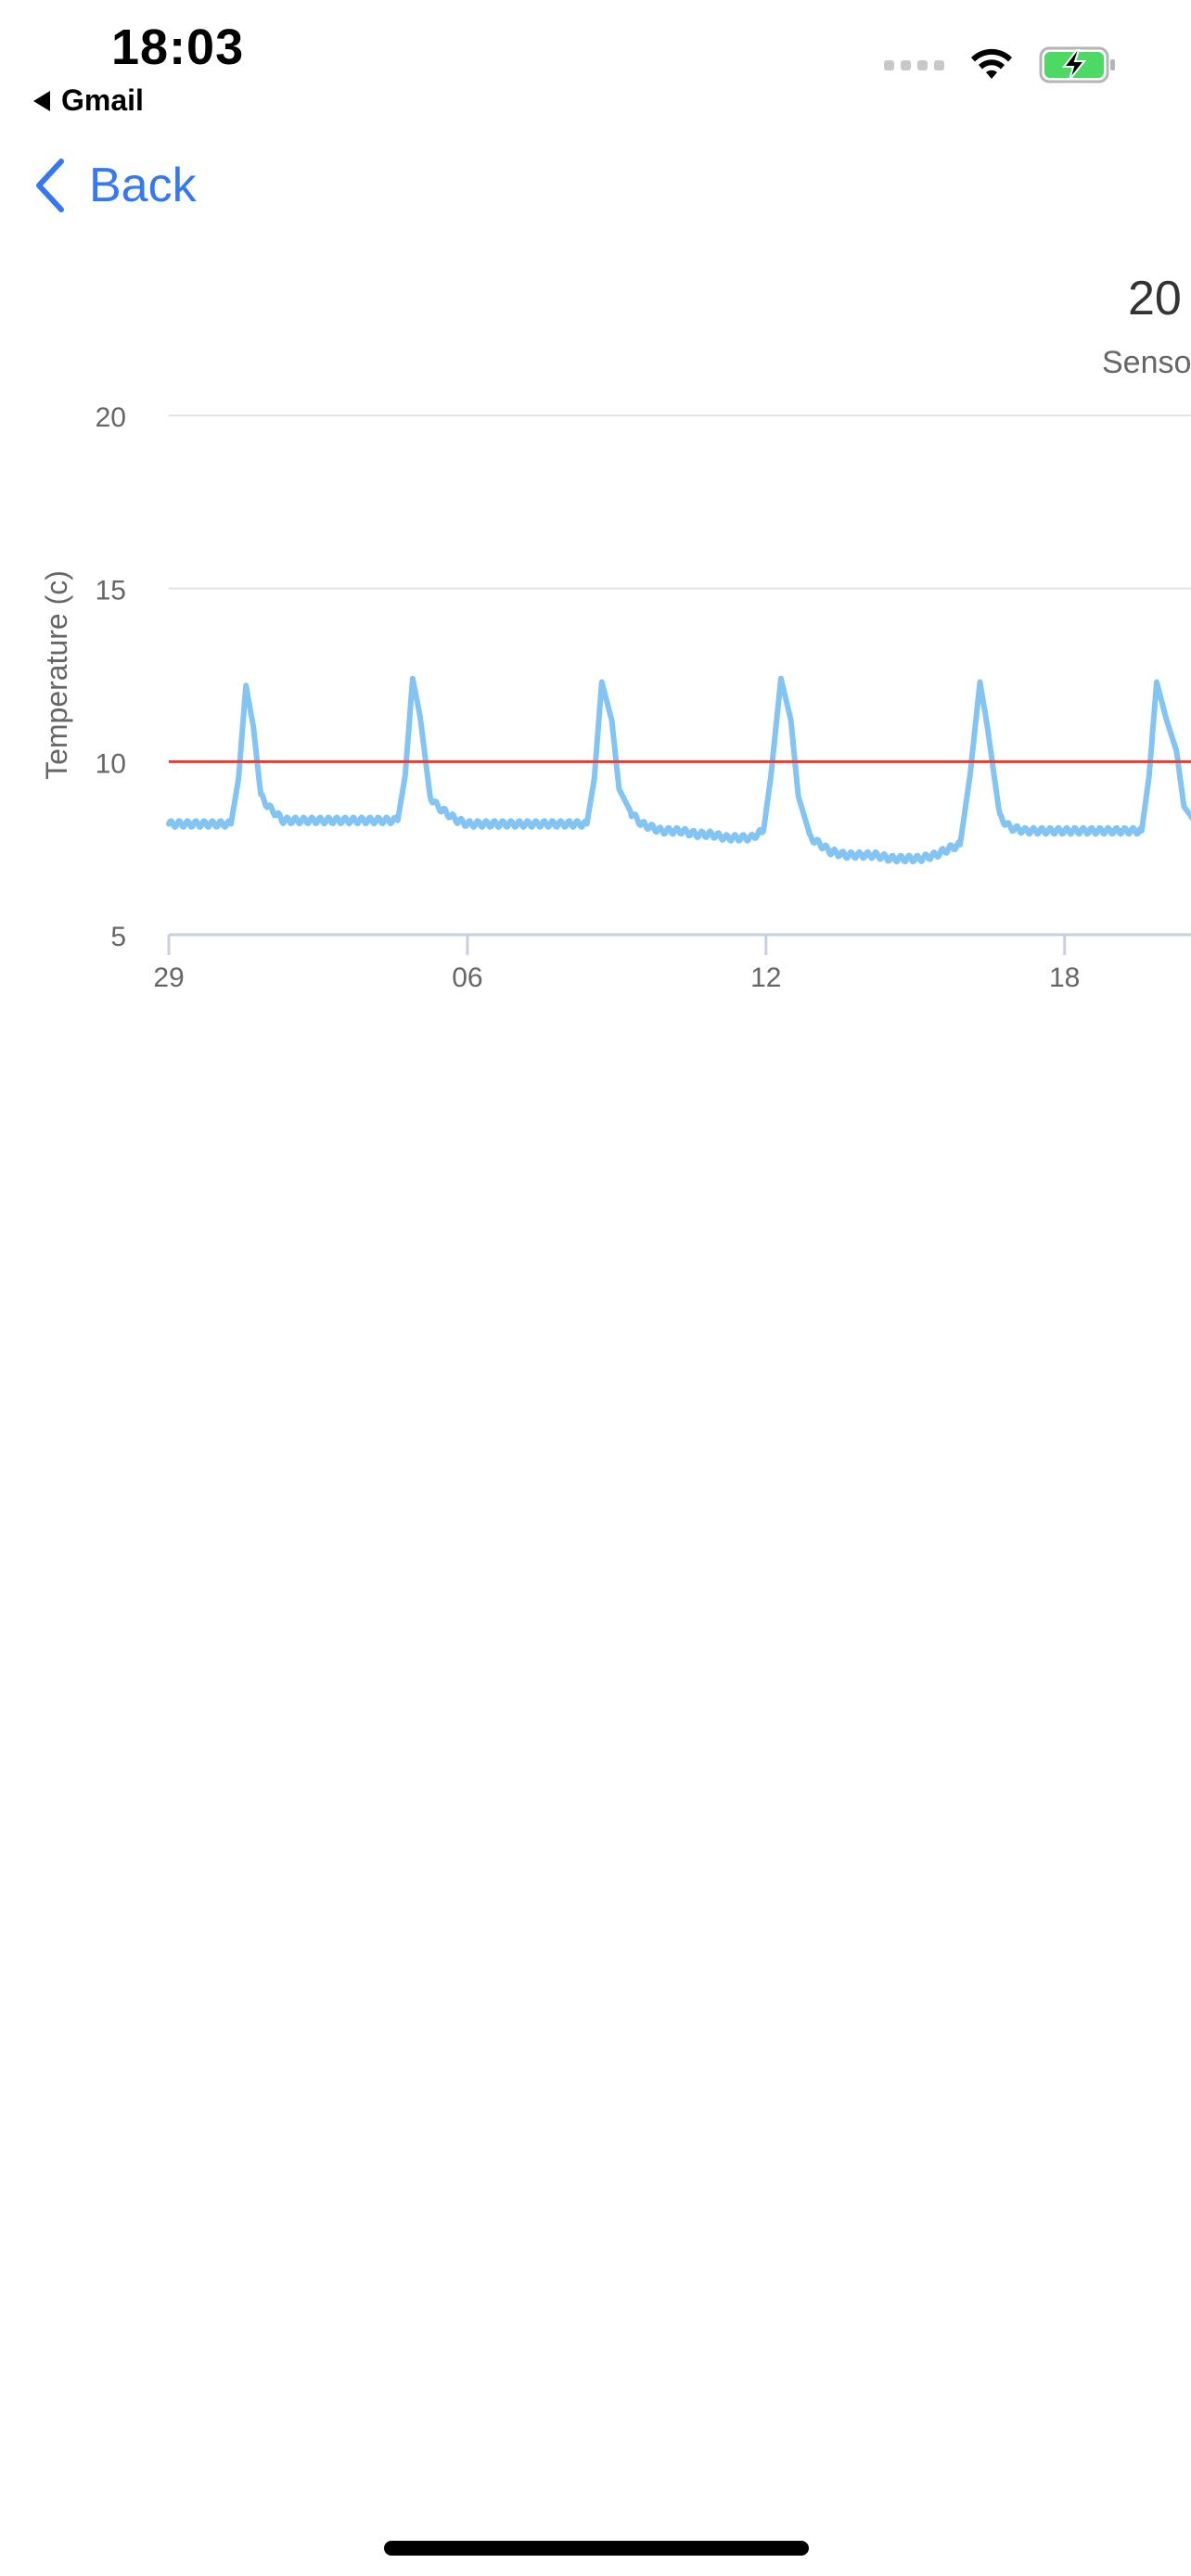  Describe the element at coordinates (1155, 298) in the screenshot. I see `header-value: 20` at that location.